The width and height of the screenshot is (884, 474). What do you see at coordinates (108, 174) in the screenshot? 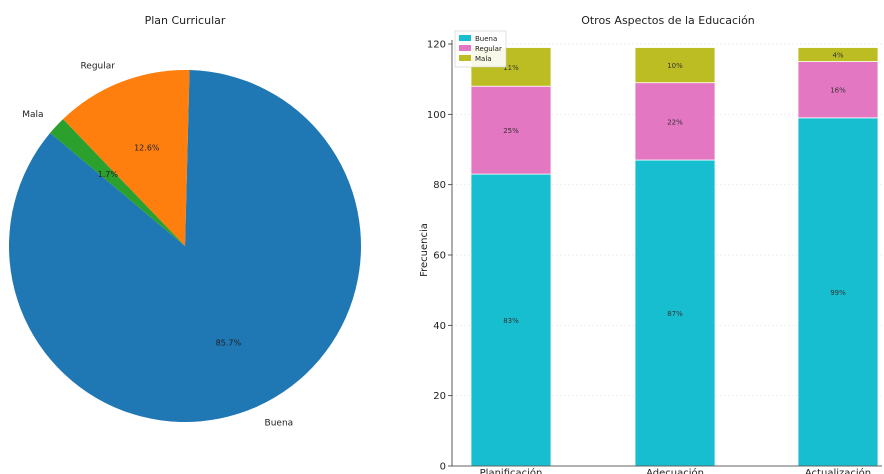
I see `pie-pct-label-mala: 1.7%` at bounding box center [108, 174].